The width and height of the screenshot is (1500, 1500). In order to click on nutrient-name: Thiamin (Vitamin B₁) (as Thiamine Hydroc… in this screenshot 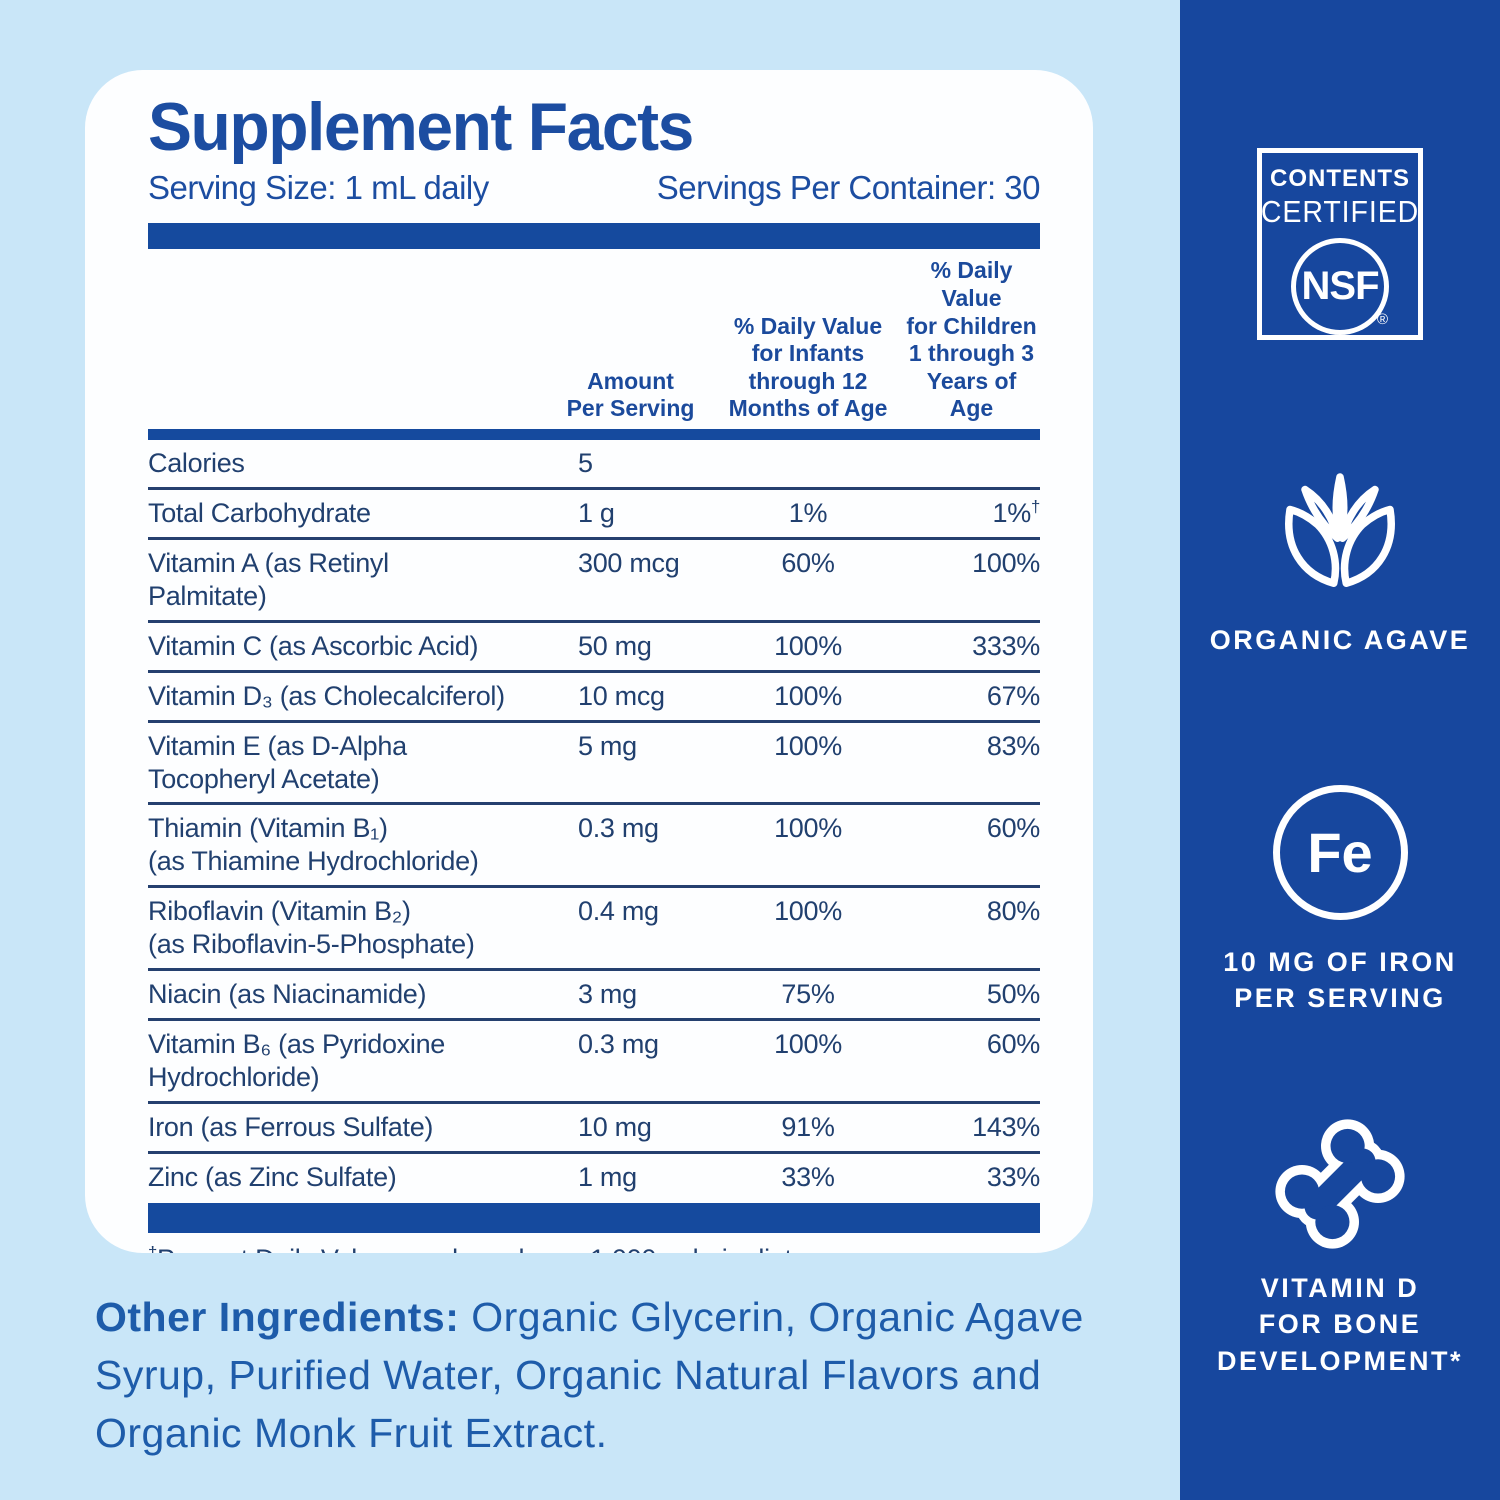, I will do `click(313, 845)`.